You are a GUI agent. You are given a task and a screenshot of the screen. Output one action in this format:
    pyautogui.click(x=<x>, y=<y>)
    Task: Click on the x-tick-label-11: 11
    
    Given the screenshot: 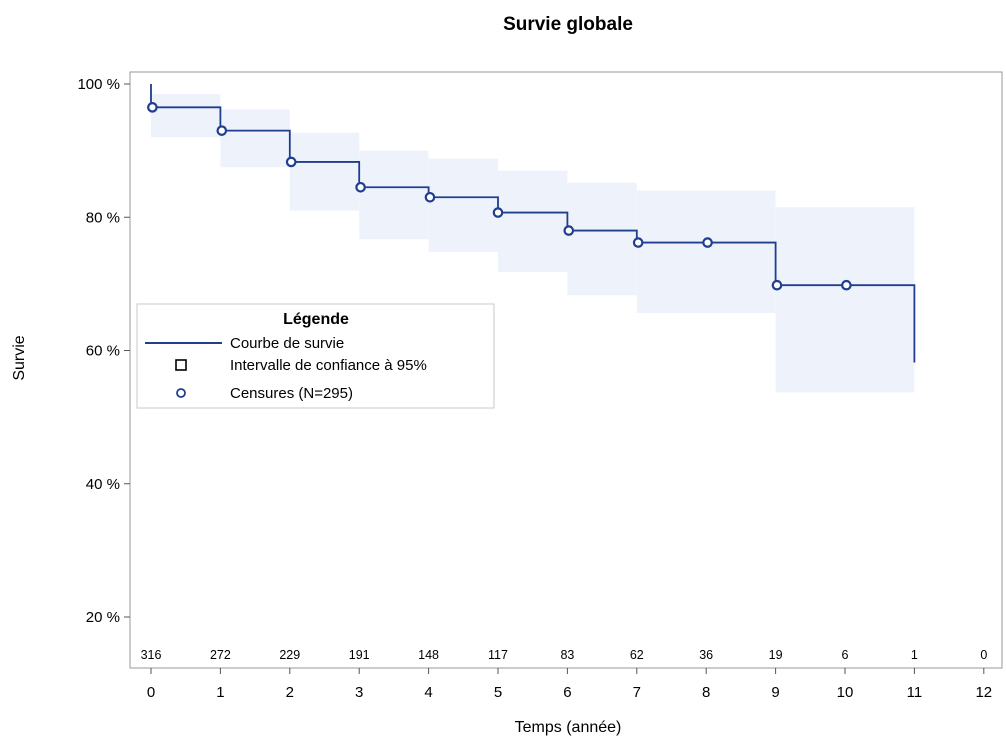 What is the action you would take?
    pyautogui.click(x=915, y=692)
    